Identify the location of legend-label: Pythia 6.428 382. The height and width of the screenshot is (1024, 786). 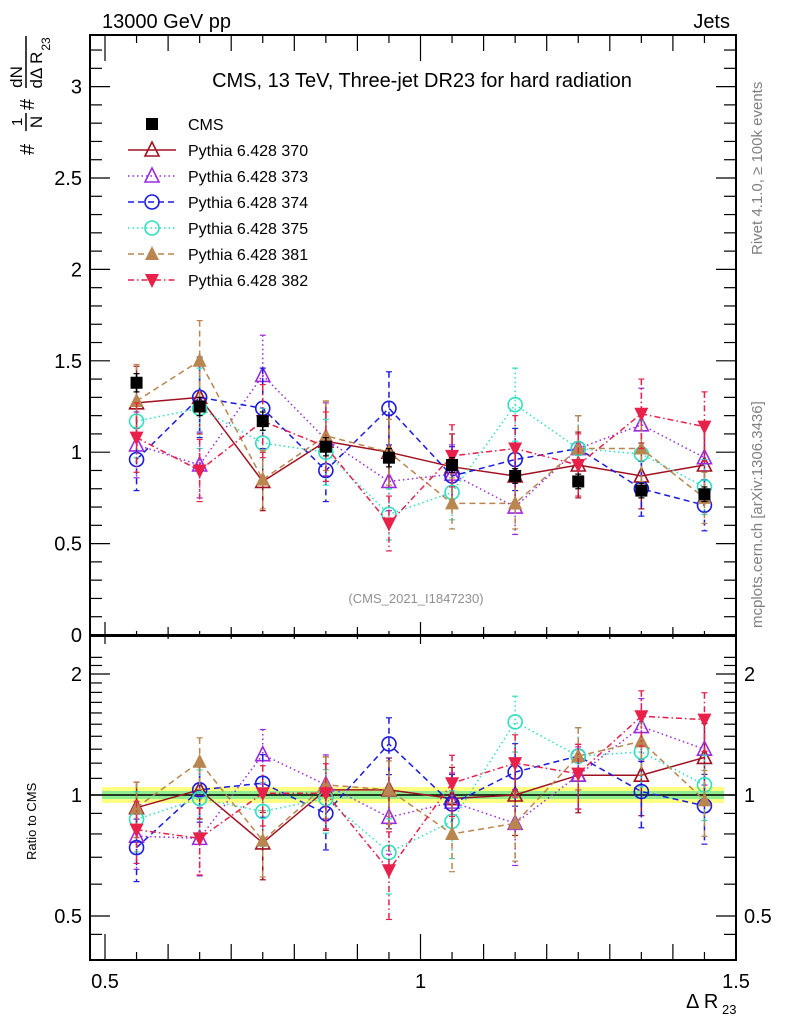
(248, 281).